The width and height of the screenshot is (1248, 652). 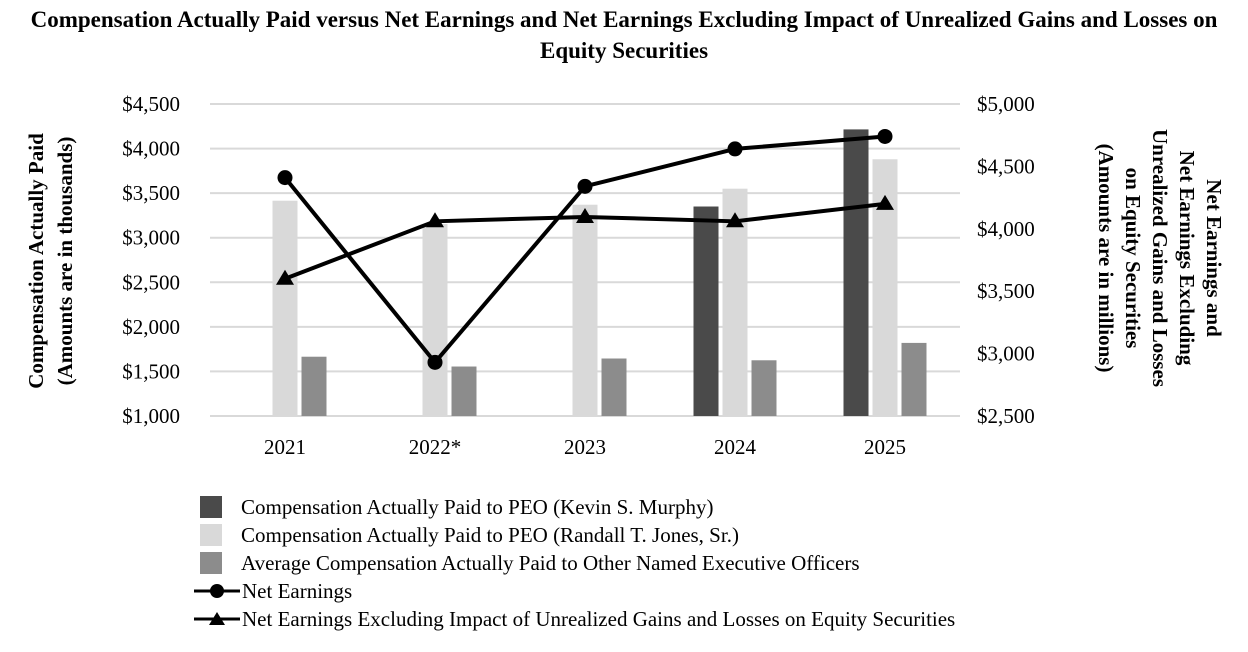 What do you see at coordinates (1006, 166) in the screenshot?
I see `right-tick-label: $4,500` at bounding box center [1006, 166].